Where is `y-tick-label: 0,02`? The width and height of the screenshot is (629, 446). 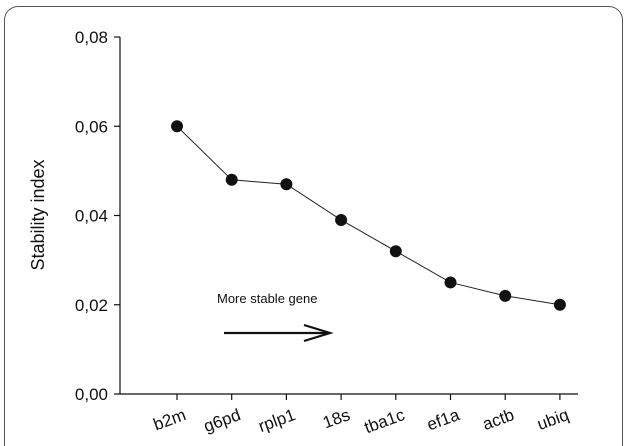
y-tick-label: 0,02 is located at coordinates (91, 305).